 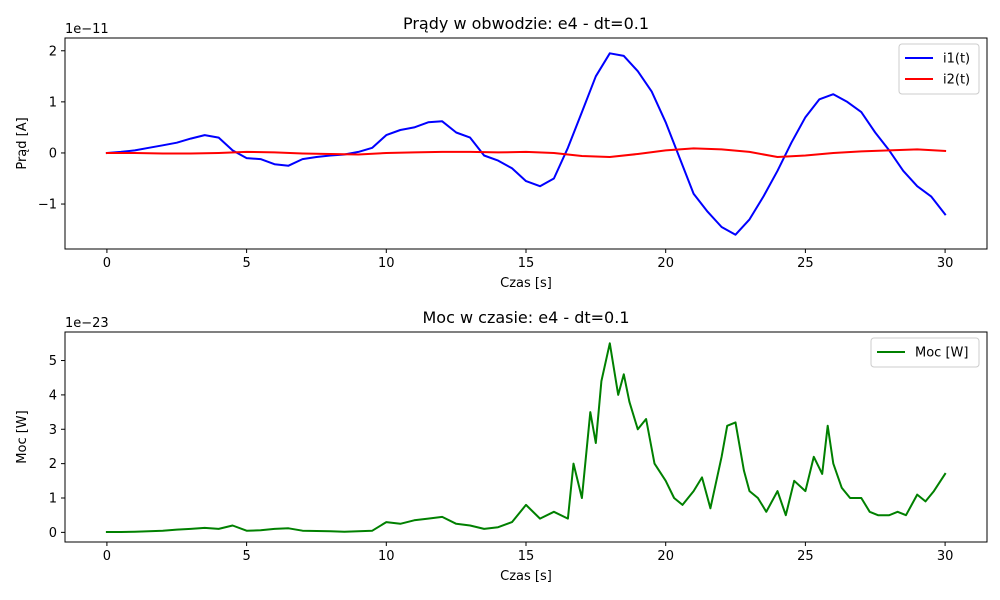 What do you see at coordinates (22, 143) in the screenshot?
I see `y-axis-label: Prąd [A]` at bounding box center [22, 143].